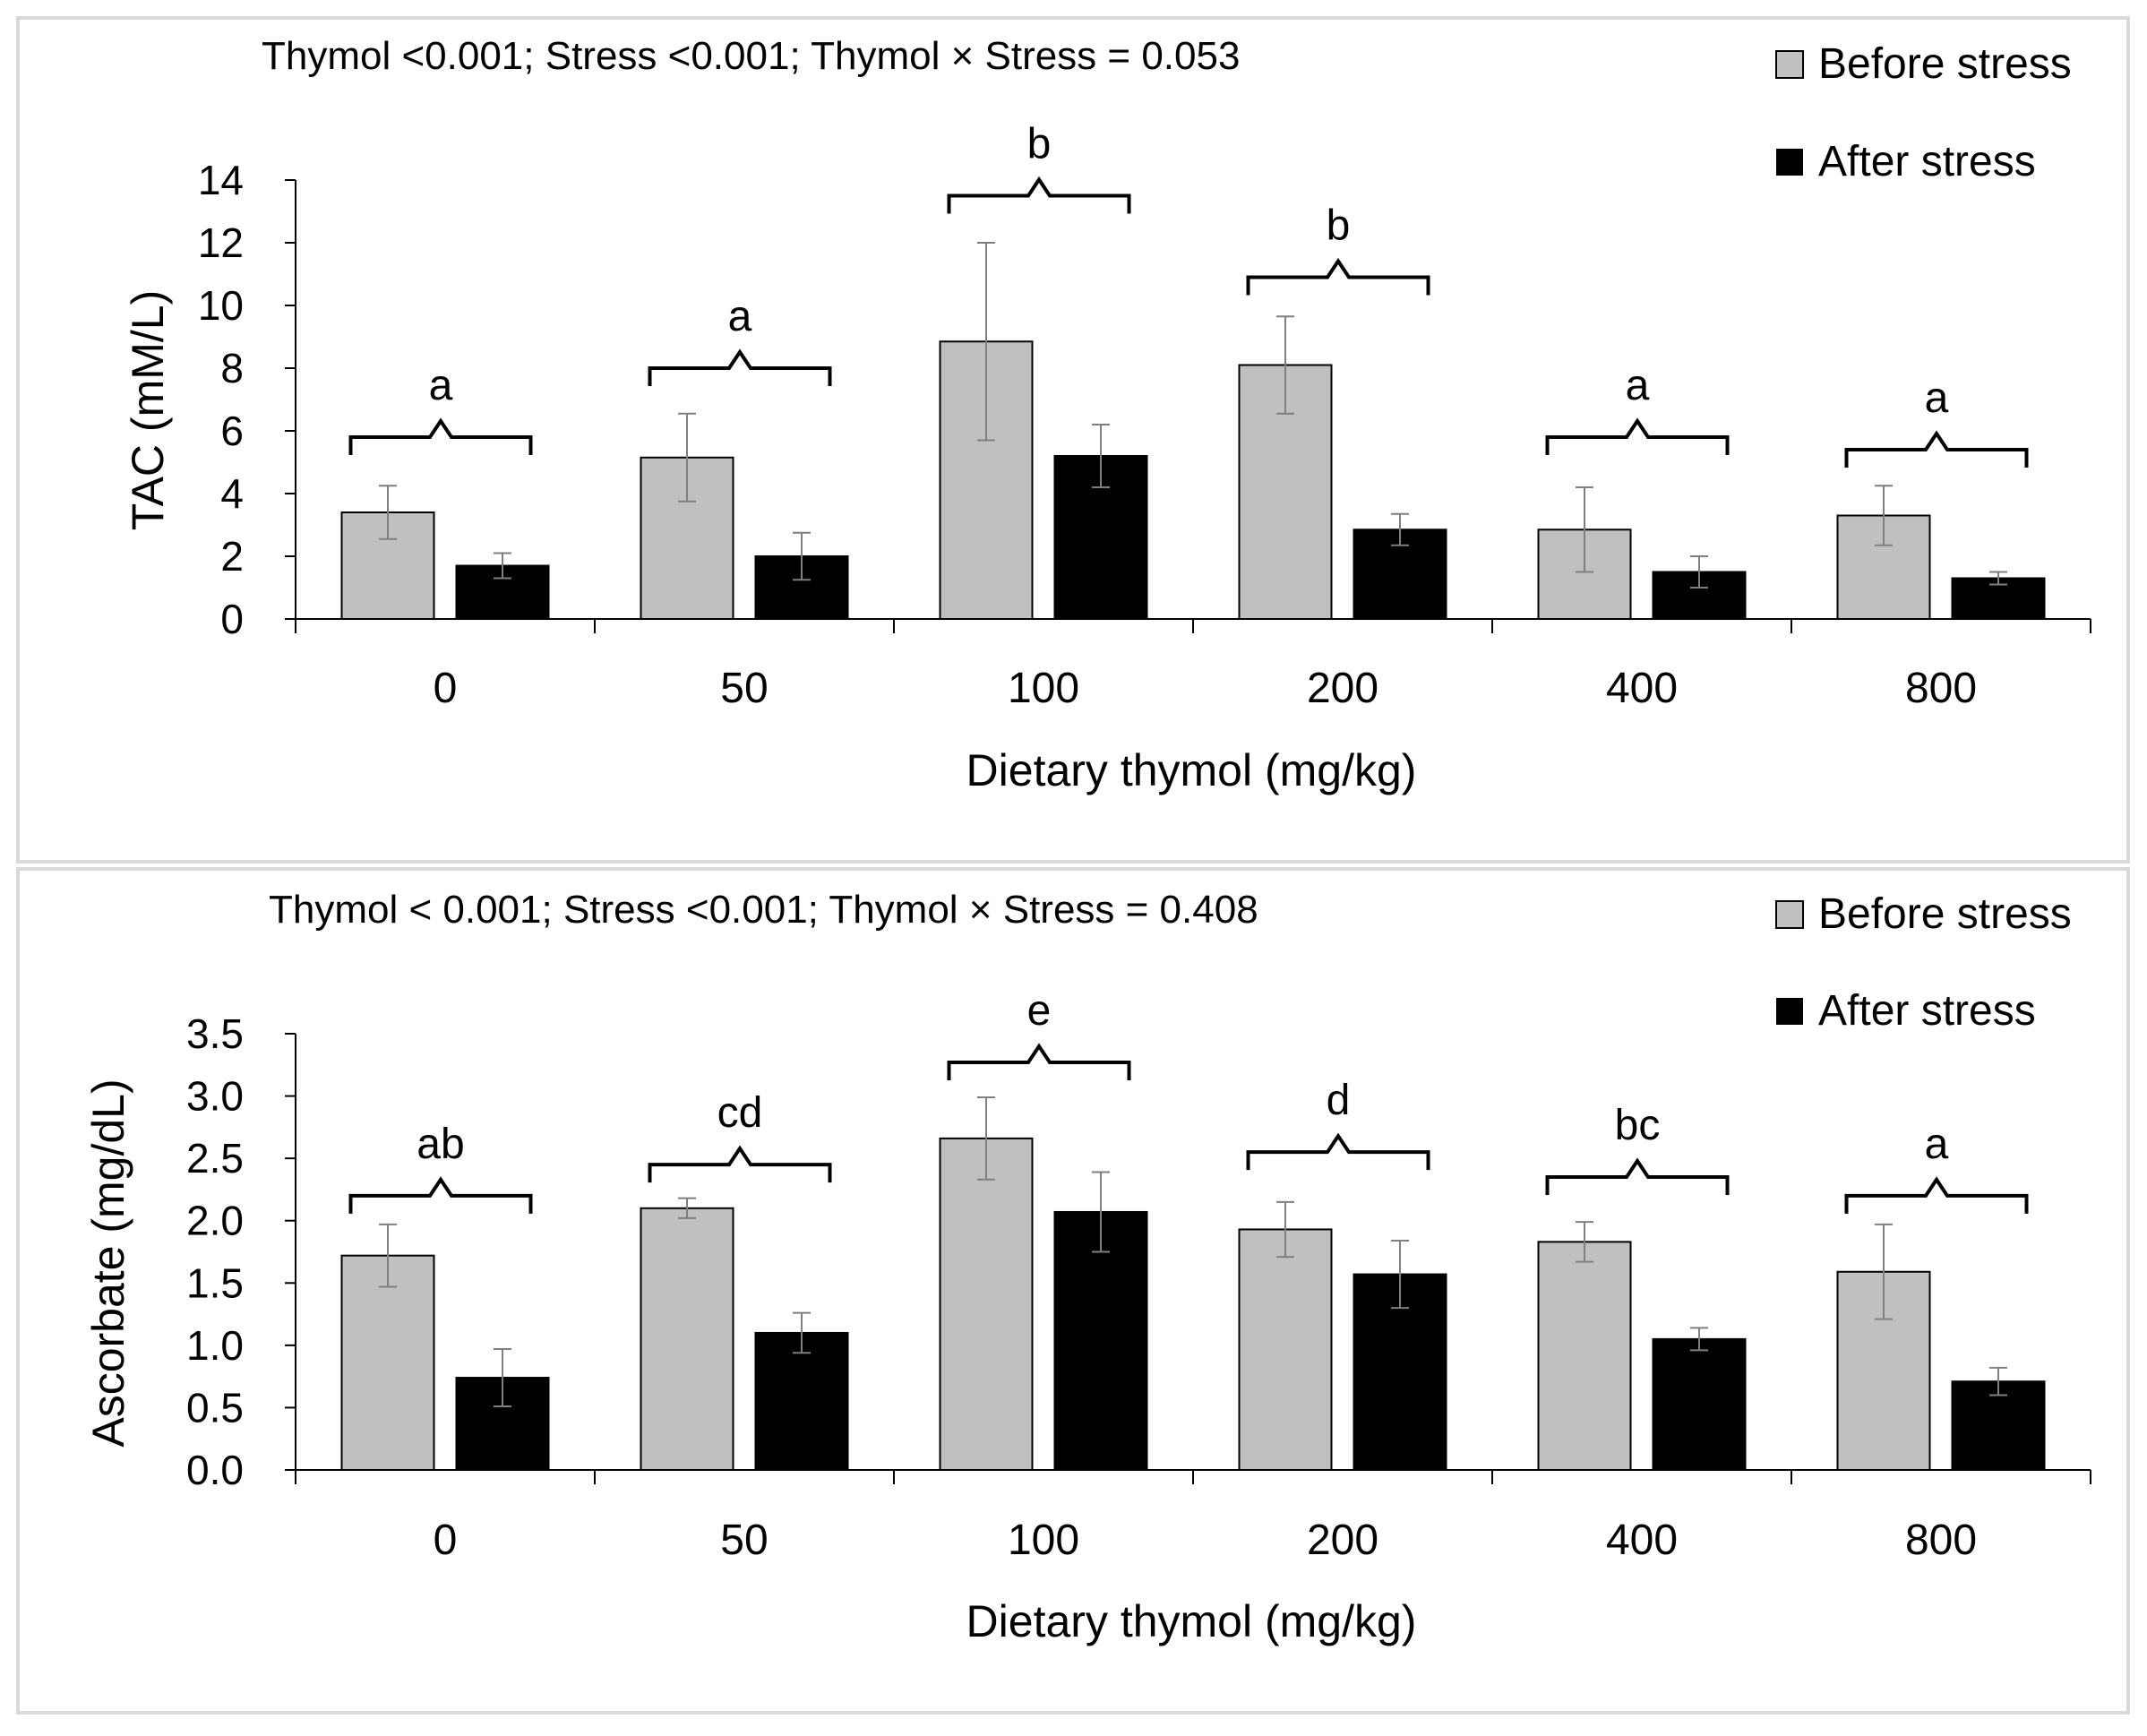  What do you see at coordinates (221, 305) in the screenshot?
I see `y-tick-label: 10` at bounding box center [221, 305].